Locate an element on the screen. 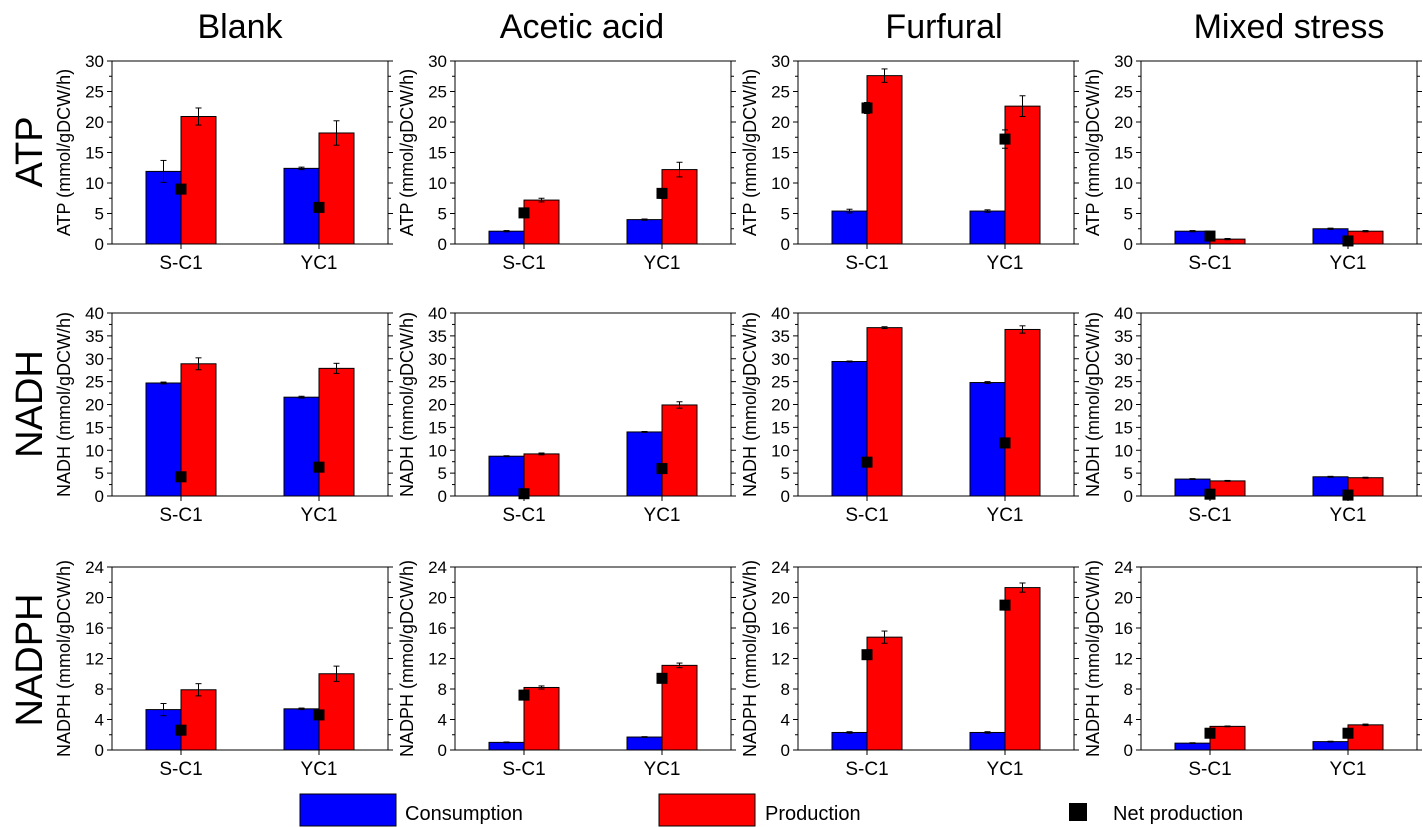 This screenshot has height=827, width=1423. y-tick-label: 12 is located at coordinates (437, 659).